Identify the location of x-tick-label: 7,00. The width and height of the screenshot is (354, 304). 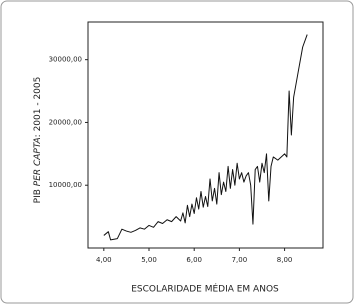
(240, 260).